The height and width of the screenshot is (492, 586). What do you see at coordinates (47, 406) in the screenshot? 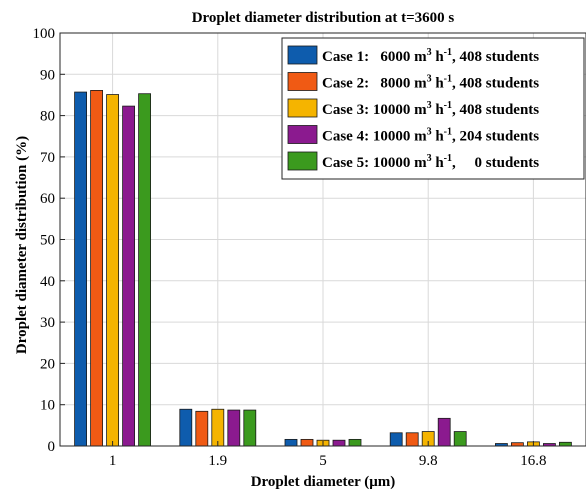
I see `y-tick-label: 10` at bounding box center [47, 406].